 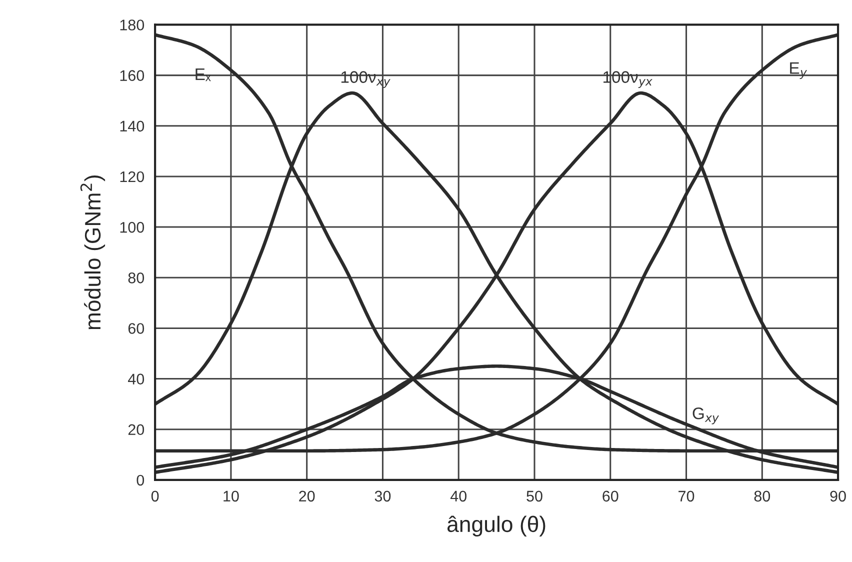 I want to click on y-tick-label: 120, so click(x=132, y=176).